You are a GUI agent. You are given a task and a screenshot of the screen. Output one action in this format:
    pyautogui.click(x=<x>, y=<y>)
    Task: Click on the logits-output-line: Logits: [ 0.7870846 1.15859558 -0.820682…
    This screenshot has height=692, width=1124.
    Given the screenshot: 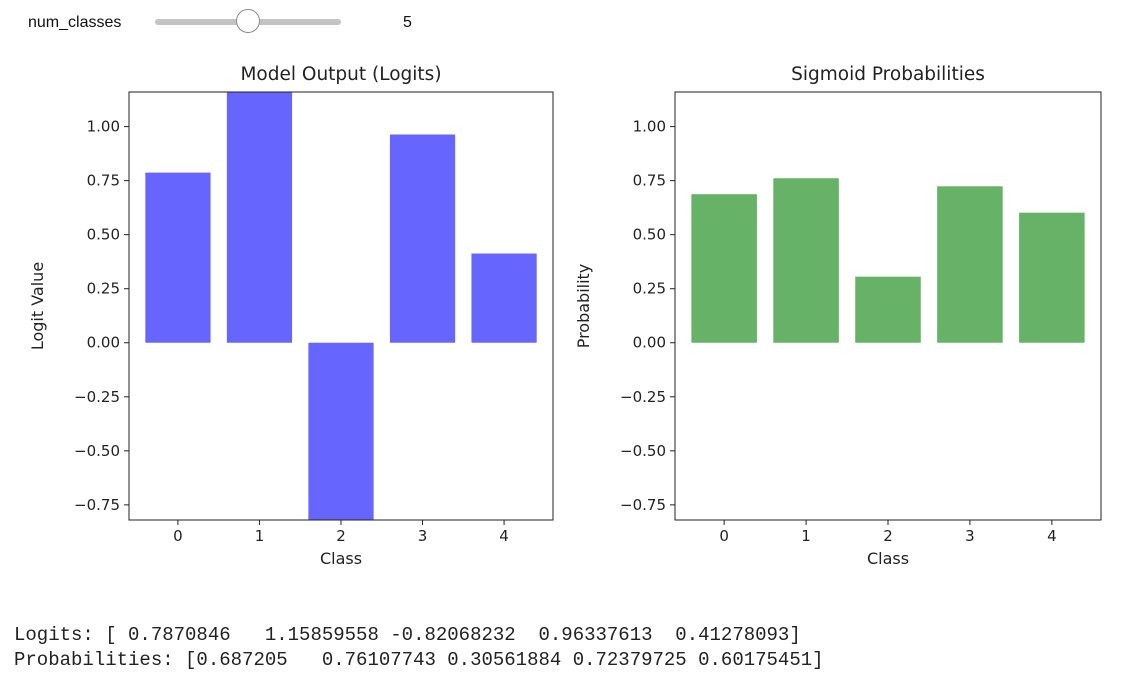 What is the action you would take?
    pyautogui.click(x=407, y=635)
    